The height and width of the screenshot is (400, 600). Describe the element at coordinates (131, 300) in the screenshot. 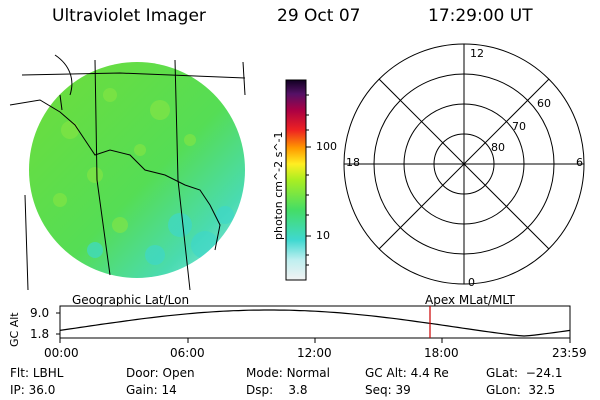

I see `geographic-label: Geographic Lat/Lon` at that location.